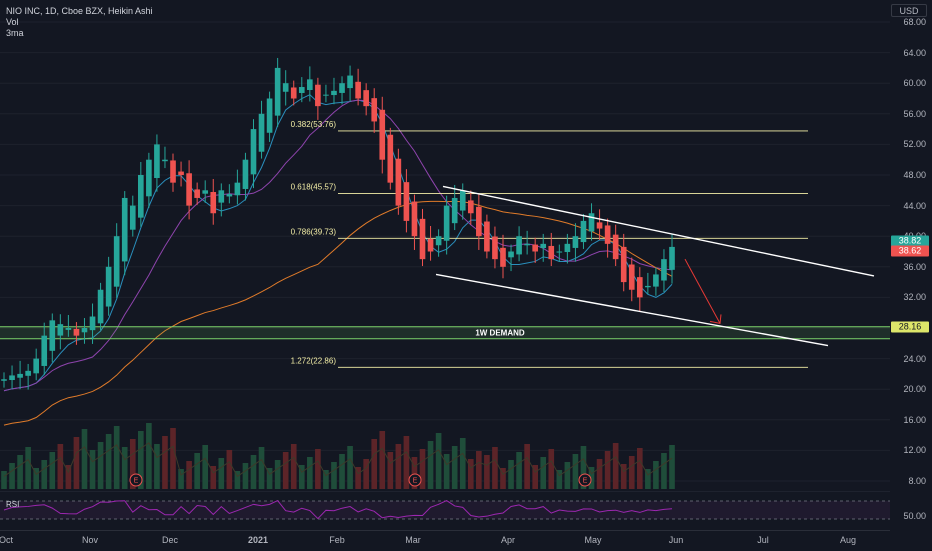 This screenshot has width=932, height=551. I want to click on price-tick: 16.00, so click(914, 419).